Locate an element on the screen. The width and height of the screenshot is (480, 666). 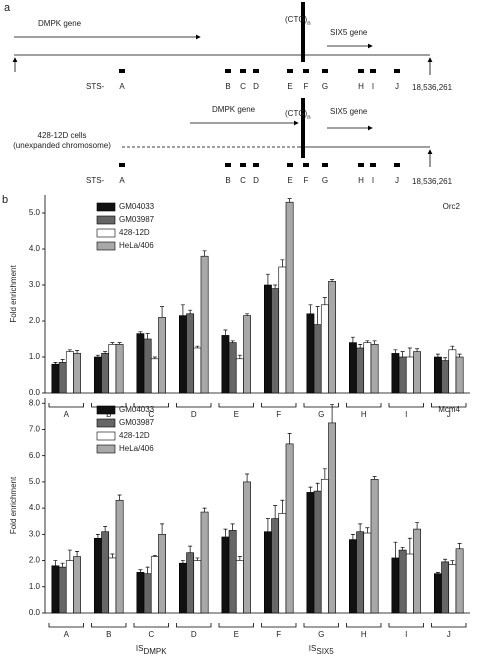
legend-label: GM04033 is located at coordinates (137, 206).